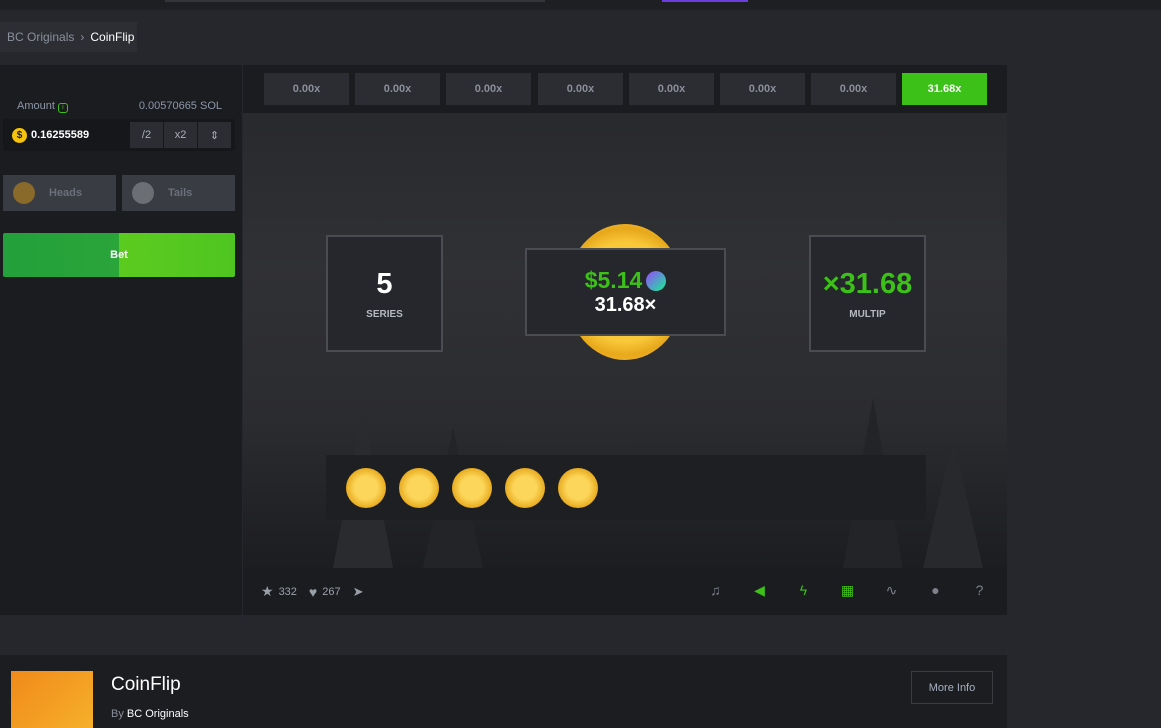 This screenshot has height=728, width=1161. I want to click on chevron-right-icon: ›, so click(82, 37).